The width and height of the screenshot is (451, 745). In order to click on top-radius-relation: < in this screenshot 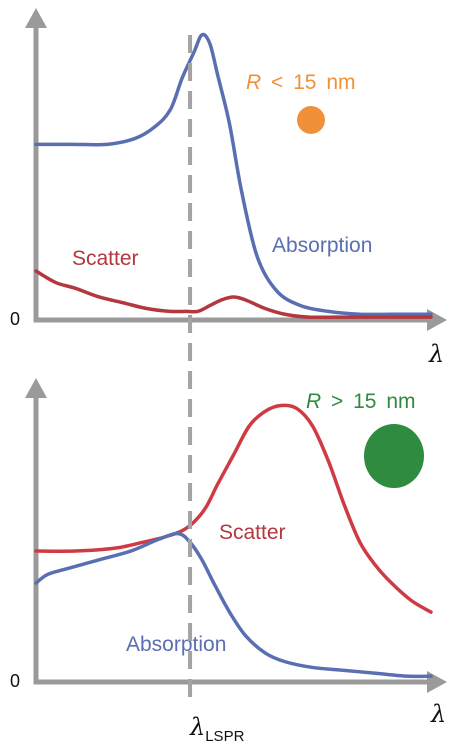, I will do `click(277, 82)`.